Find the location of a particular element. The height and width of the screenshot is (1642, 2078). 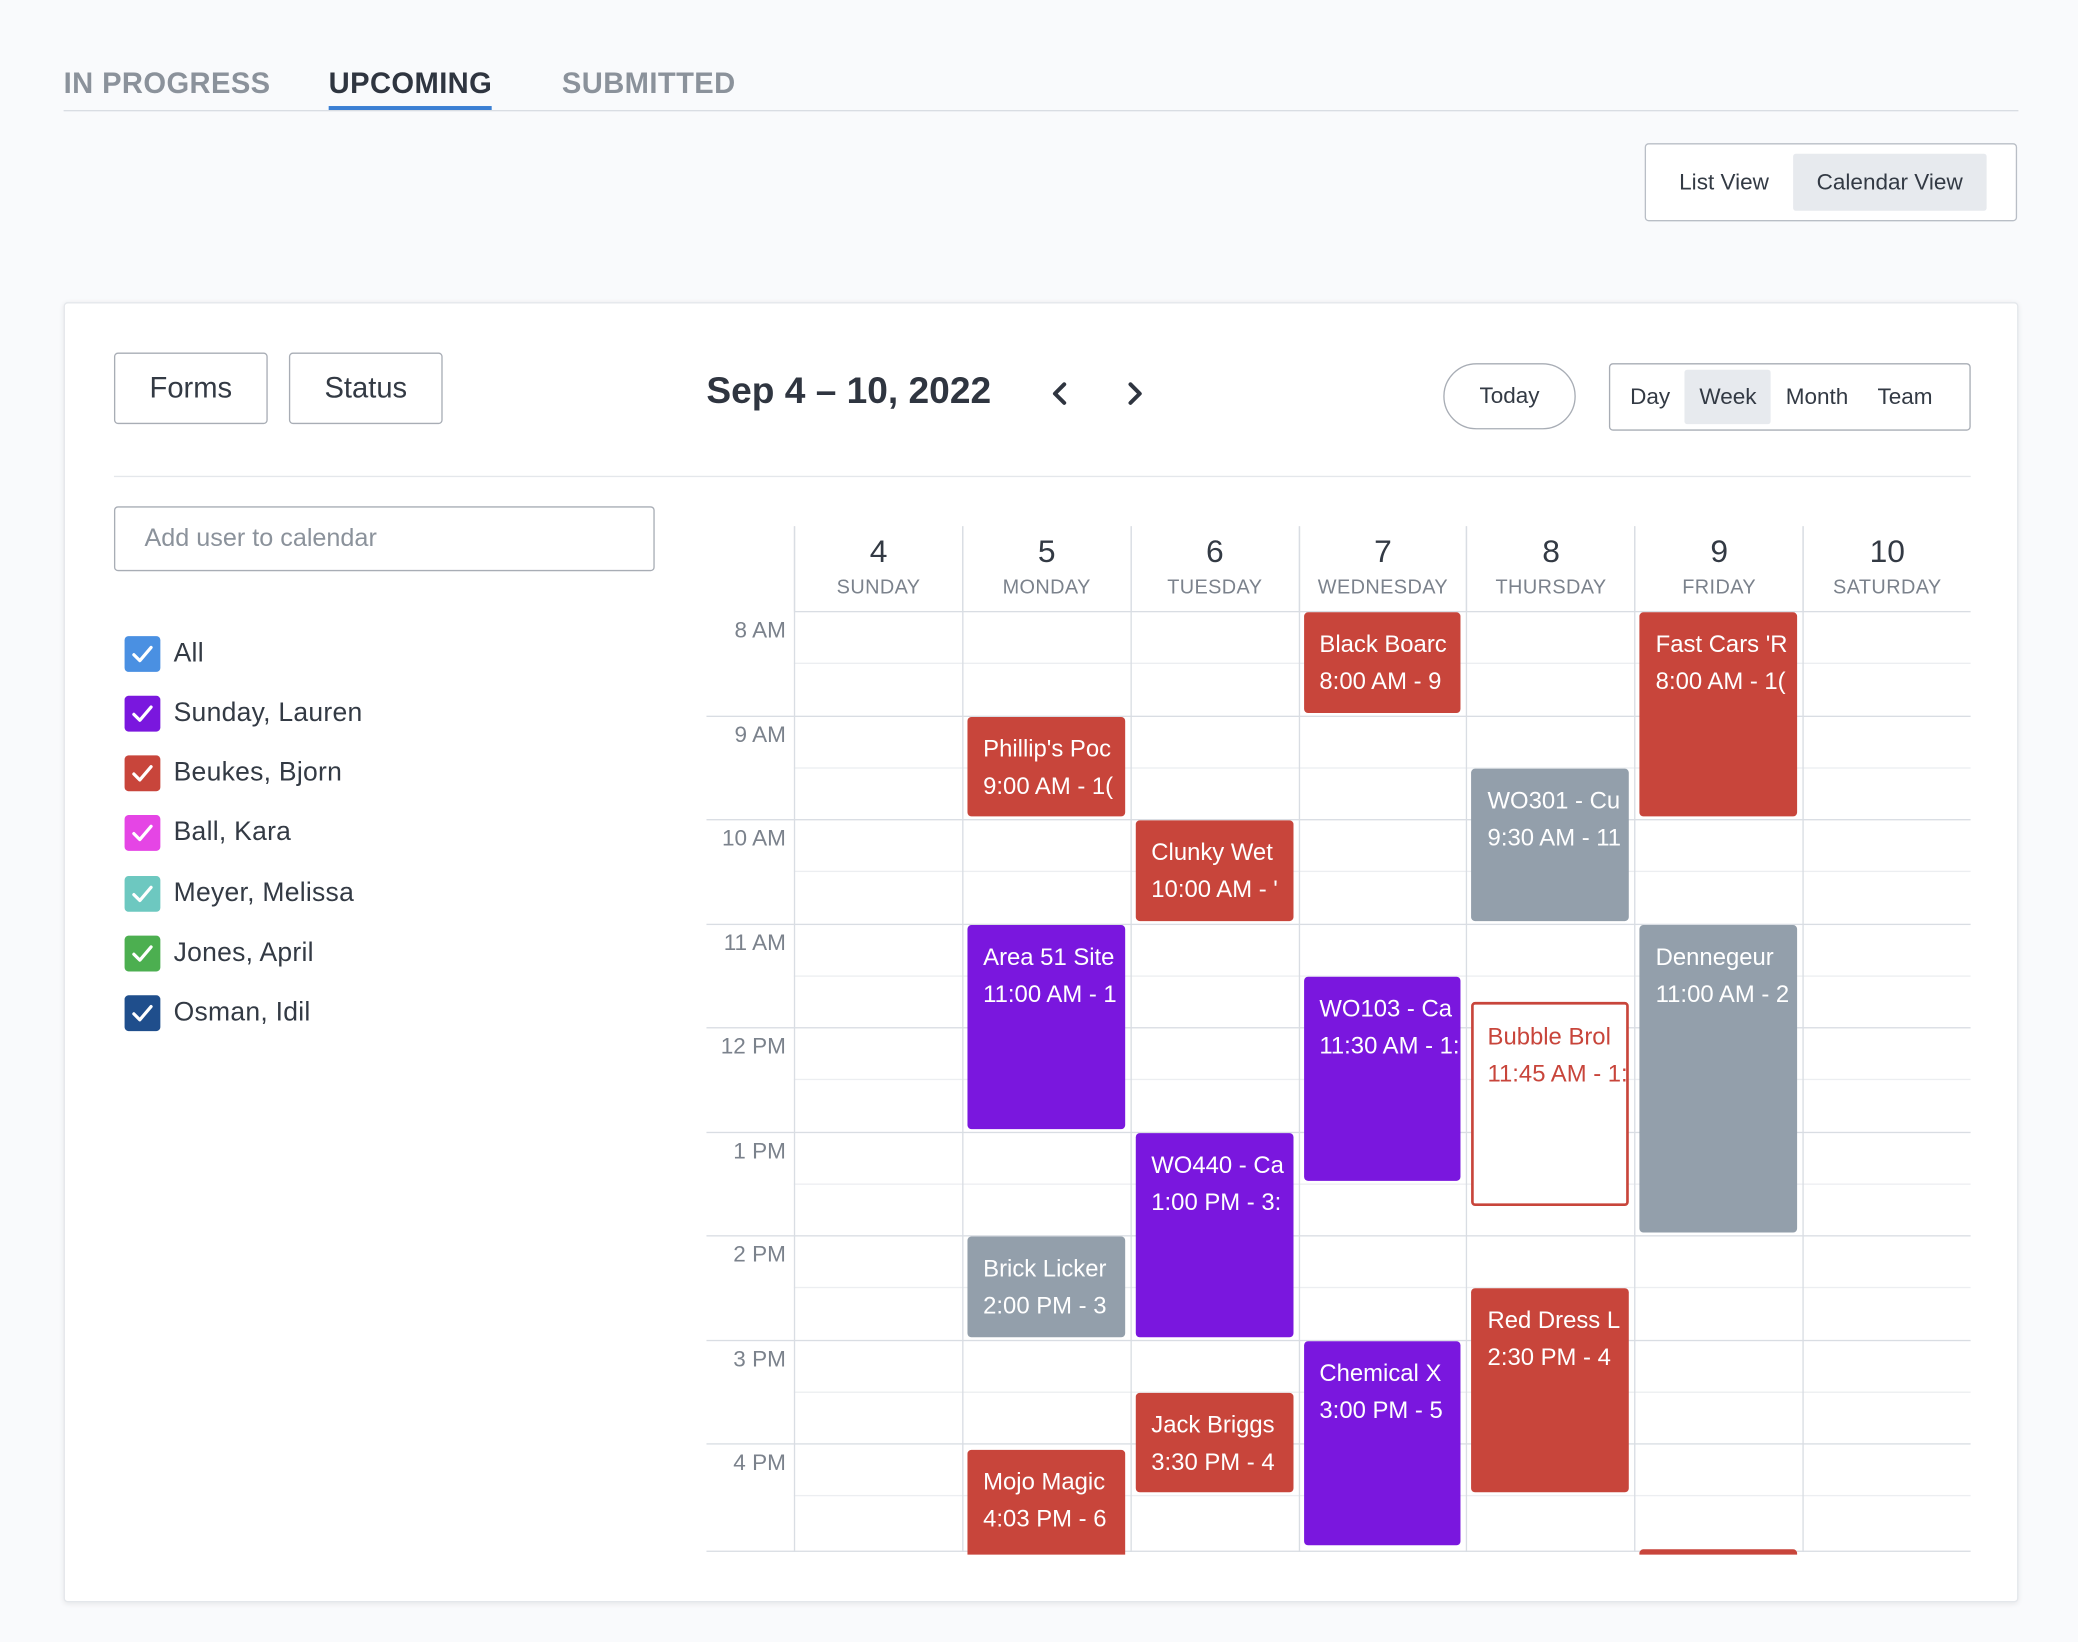

day-header-thursday: 8 THURSDAY is located at coordinates (1550, 568).